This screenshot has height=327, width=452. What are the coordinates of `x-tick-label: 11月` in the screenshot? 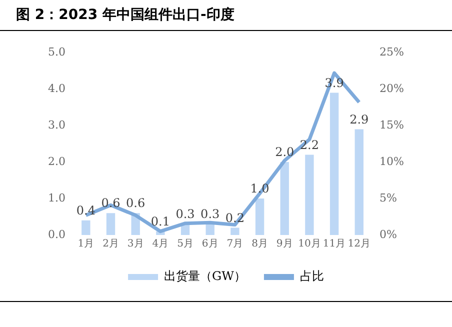 It's located at (334, 244).